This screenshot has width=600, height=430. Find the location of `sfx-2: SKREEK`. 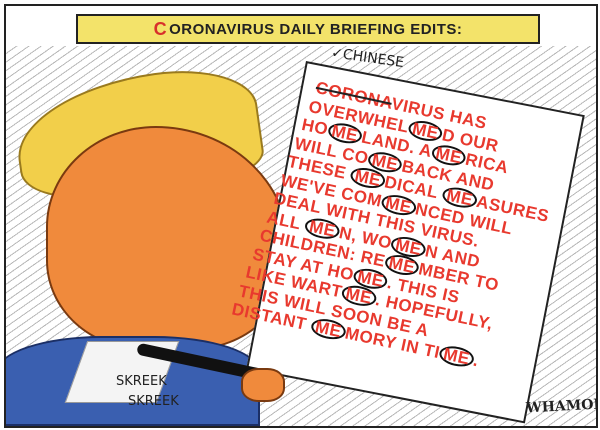

sfx-2: SKREEK is located at coordinates (153, 401).